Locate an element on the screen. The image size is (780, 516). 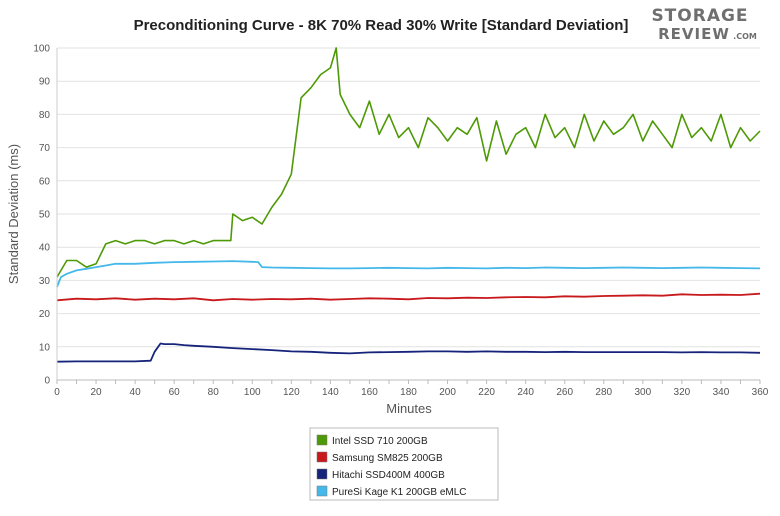
x-tick-label: 280 is located at coordinates (603, 392).